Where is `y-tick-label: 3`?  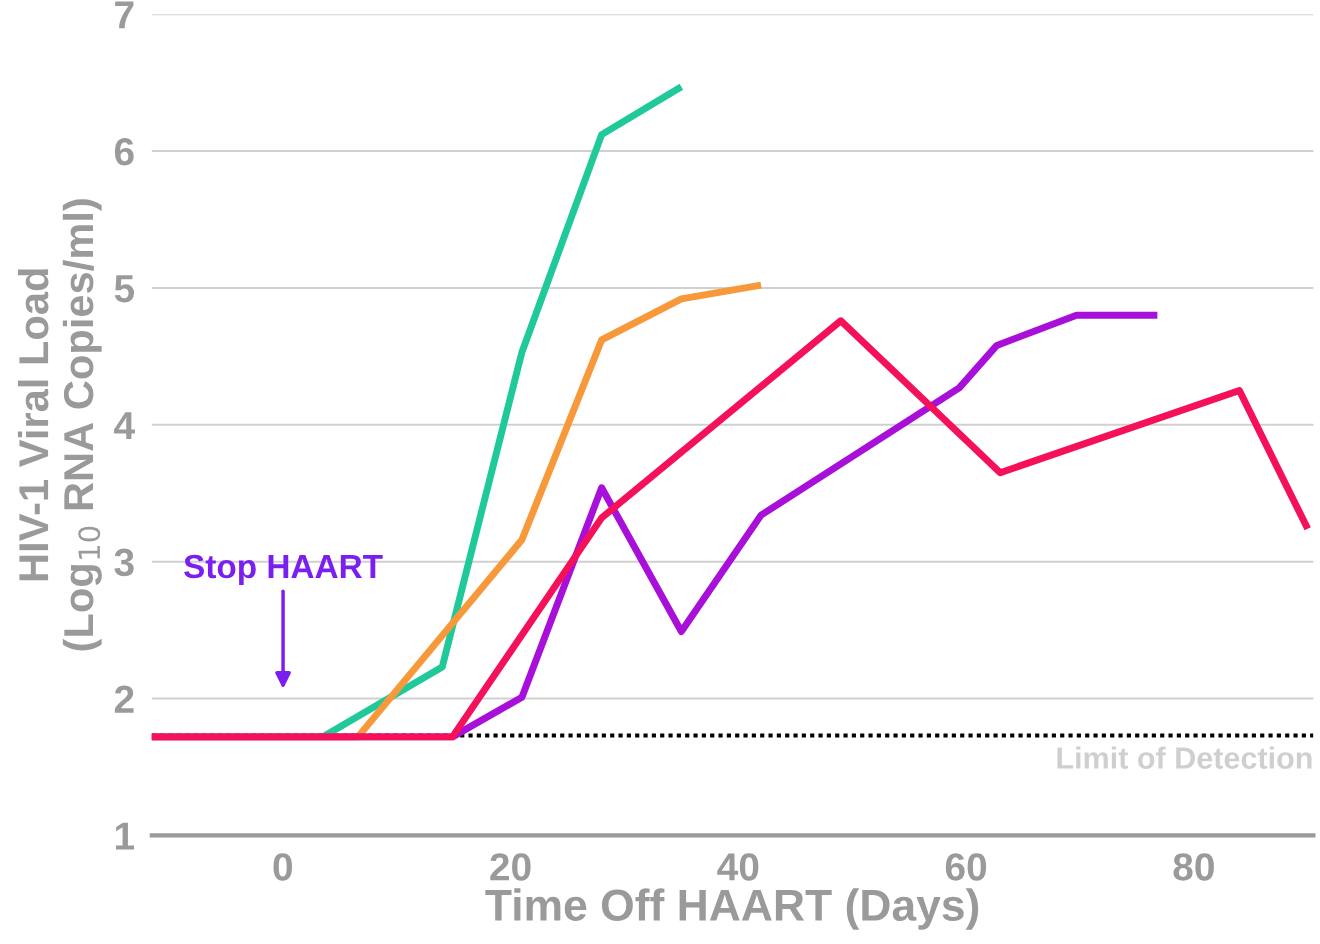
y-tick-label: 3 is located at coordinates (124, 562).